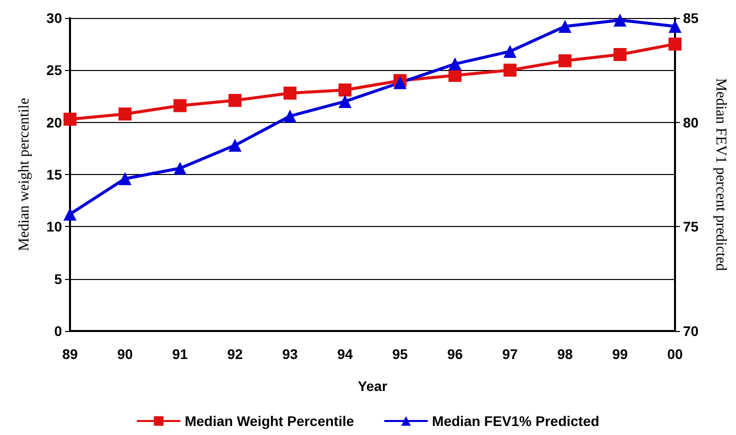 The width and height of the screenshot is (736, 435). What do you see at coordinates (290, 354) in the screenshot?
I see `x-tick-label: 93` at bounding box center [290, 354].